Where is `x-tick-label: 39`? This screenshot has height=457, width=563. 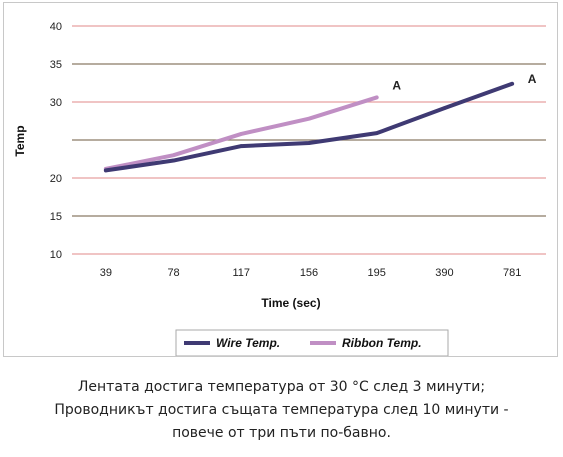
x-tick-label: 39 is located at coordinates (106, 273).